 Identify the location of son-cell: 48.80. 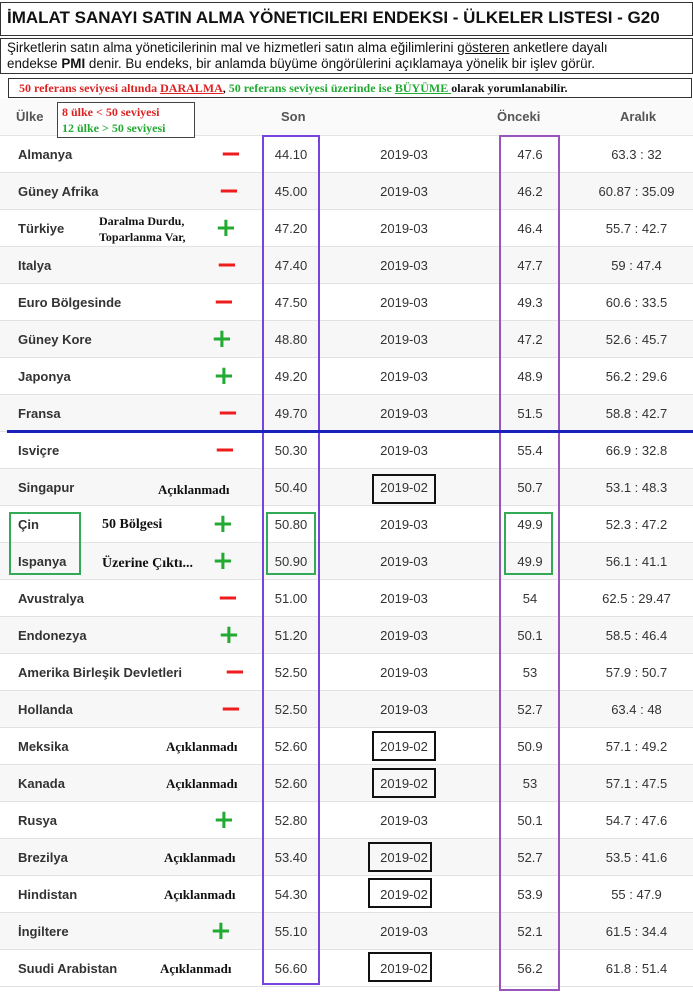
(291, 339).